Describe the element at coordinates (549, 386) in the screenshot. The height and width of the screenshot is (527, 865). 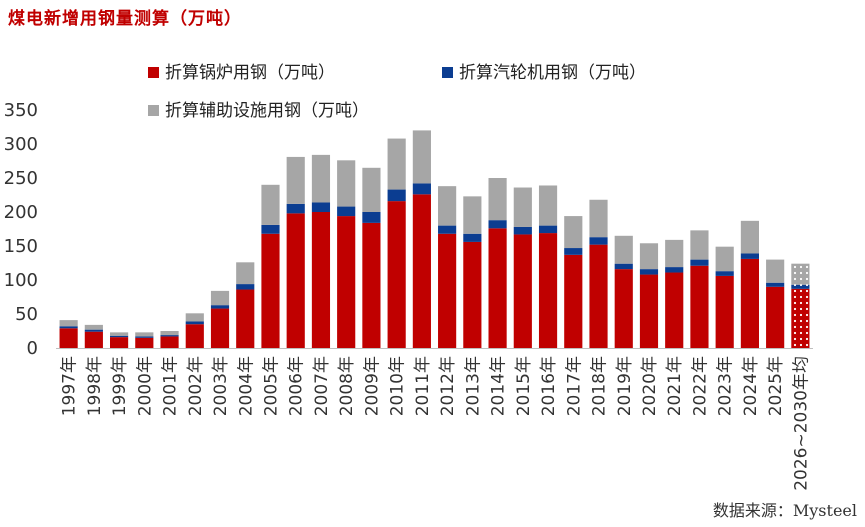
I see `x-tick-label: 2016年` at that location.